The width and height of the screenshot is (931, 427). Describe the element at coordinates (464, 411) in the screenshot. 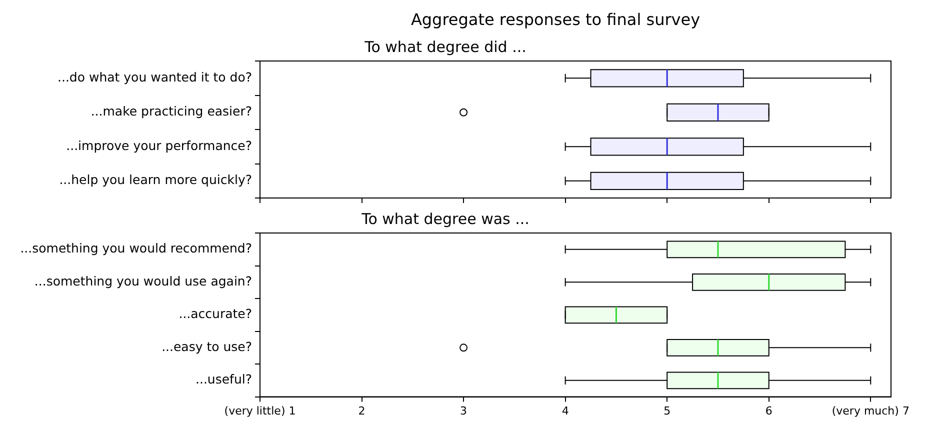

I see `x-tick-label: 3` at that location.